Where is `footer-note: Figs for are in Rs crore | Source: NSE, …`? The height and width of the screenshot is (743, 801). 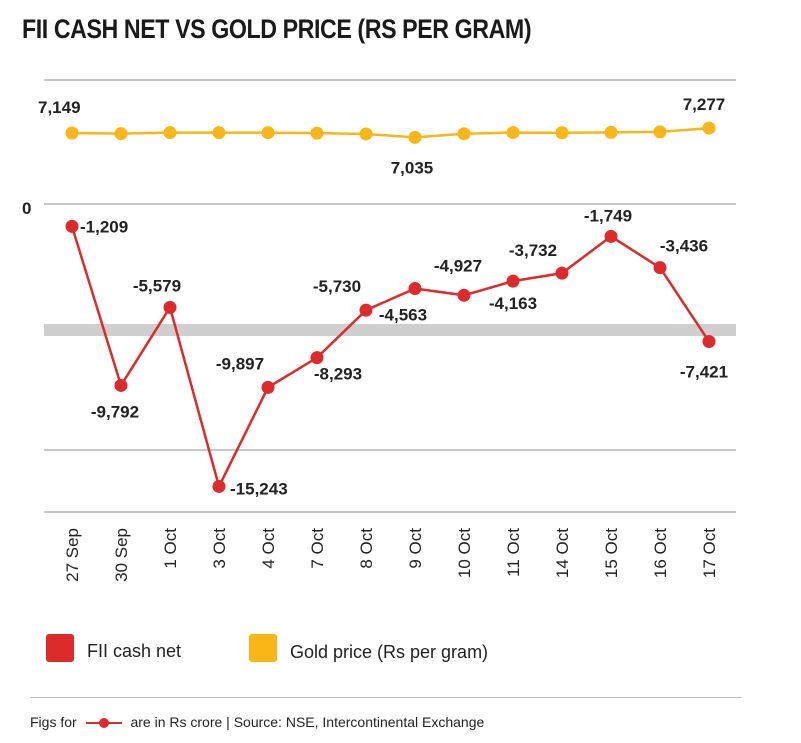
footer-note: Figs for are in Rs crore | Source: NSE, … is located at coordinates (257, 722).